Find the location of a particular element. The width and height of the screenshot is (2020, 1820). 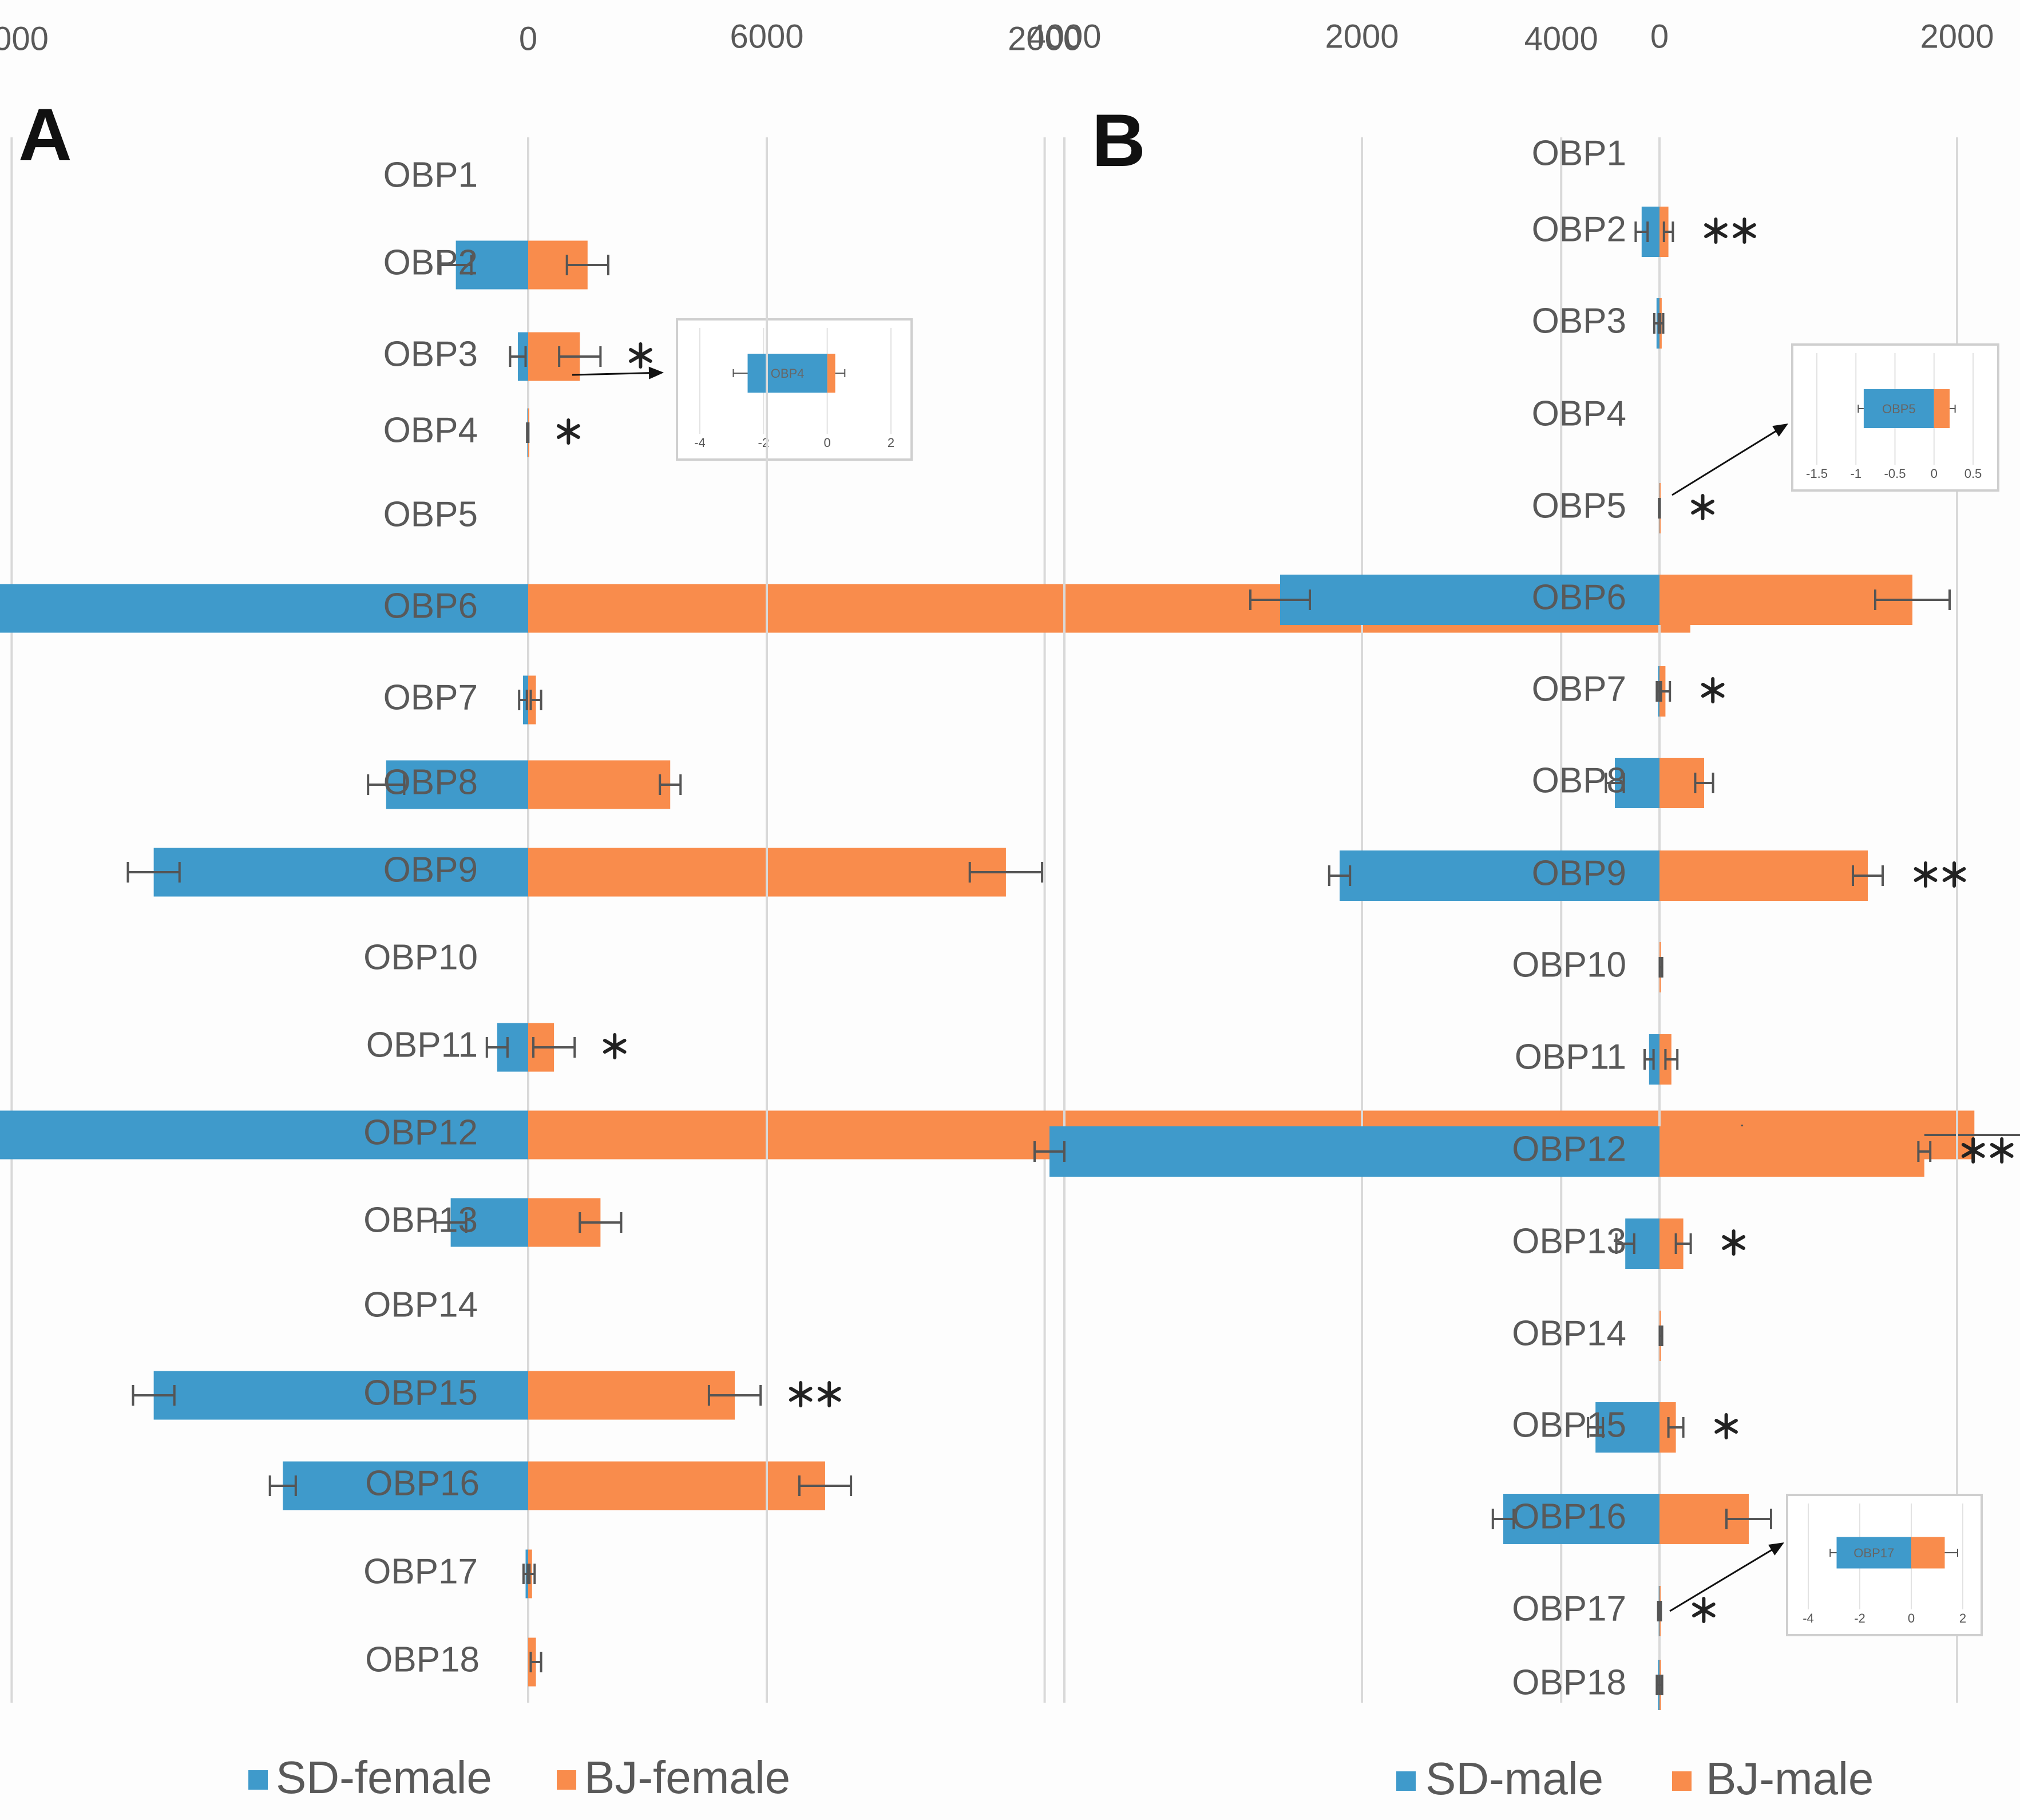

inset-bar-label: OBP17 is located at coordinates (1873, 1553).